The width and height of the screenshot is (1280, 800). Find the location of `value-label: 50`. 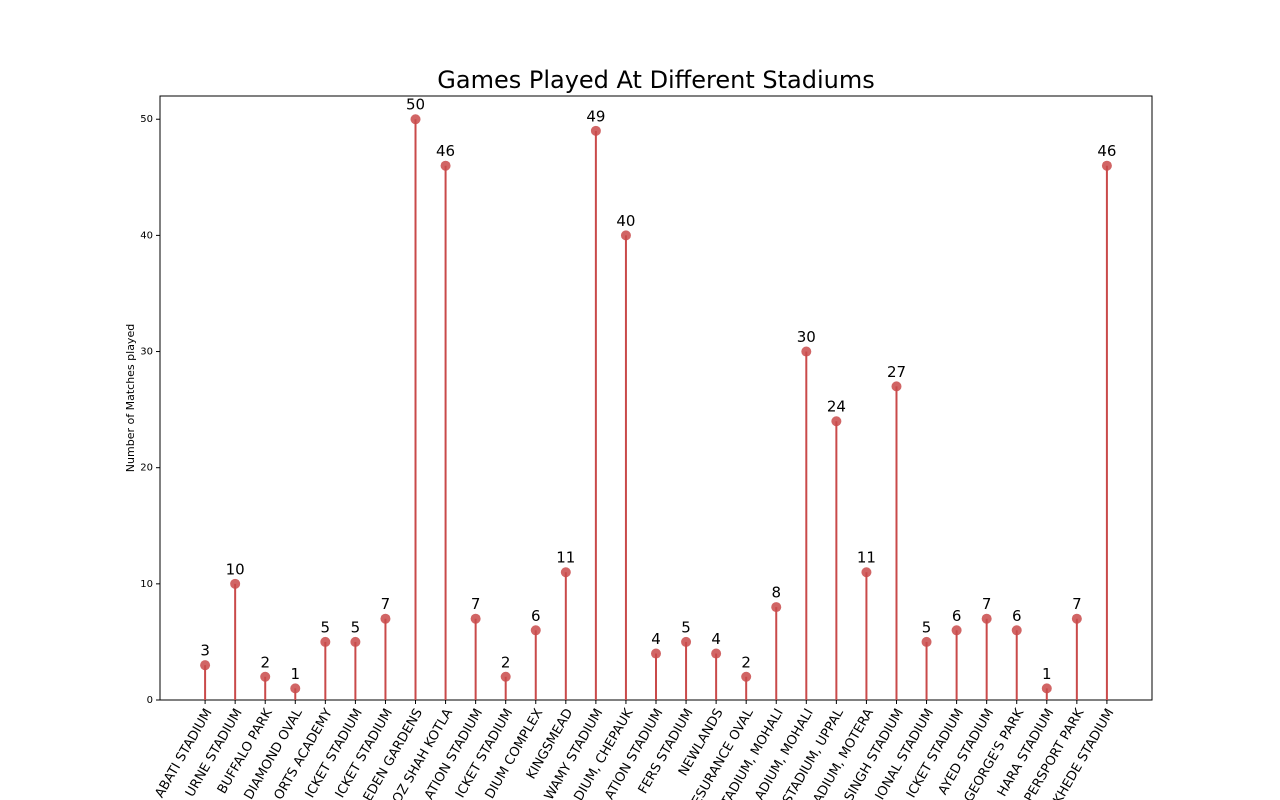

value-label: 50 is located at coordinates (415, 105).